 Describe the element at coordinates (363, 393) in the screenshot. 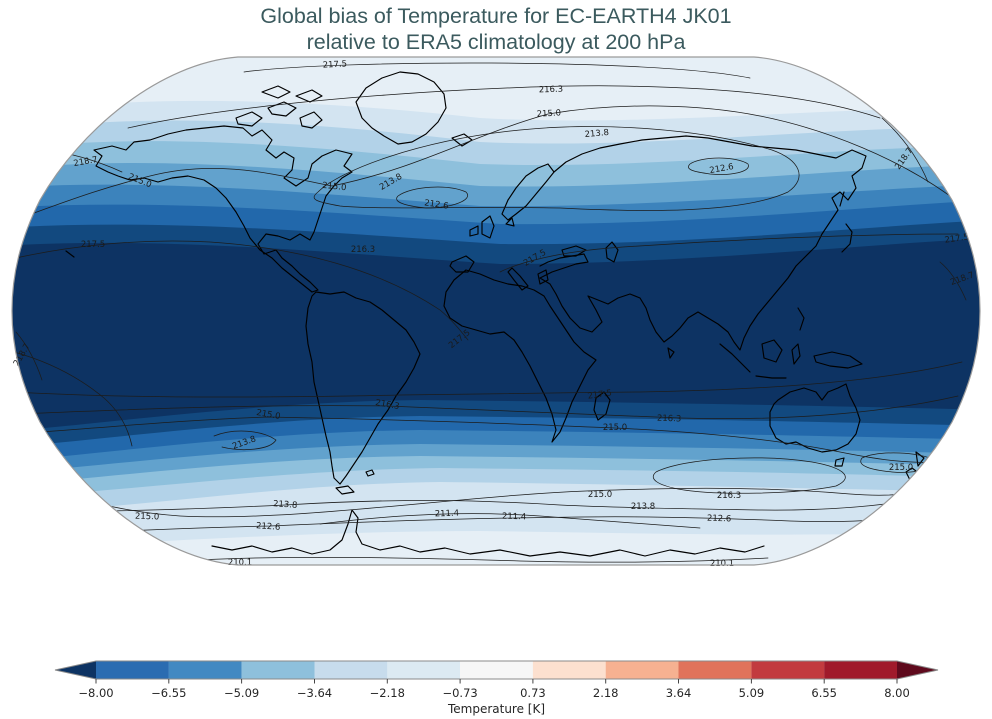

I see `coastline-south-america` at that location.